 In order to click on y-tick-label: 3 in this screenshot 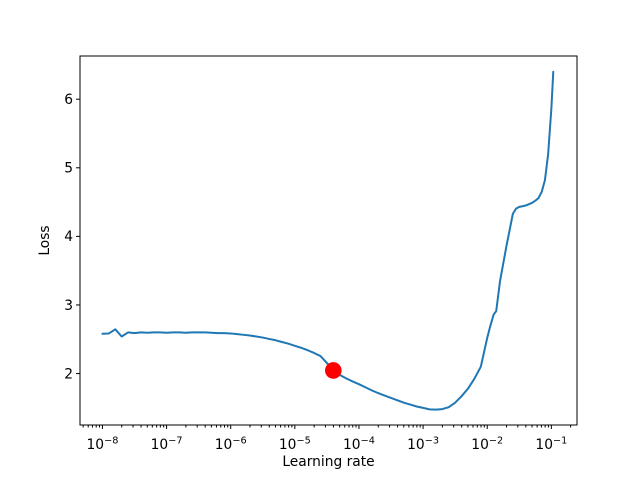, I will do `click(68, 306)`.